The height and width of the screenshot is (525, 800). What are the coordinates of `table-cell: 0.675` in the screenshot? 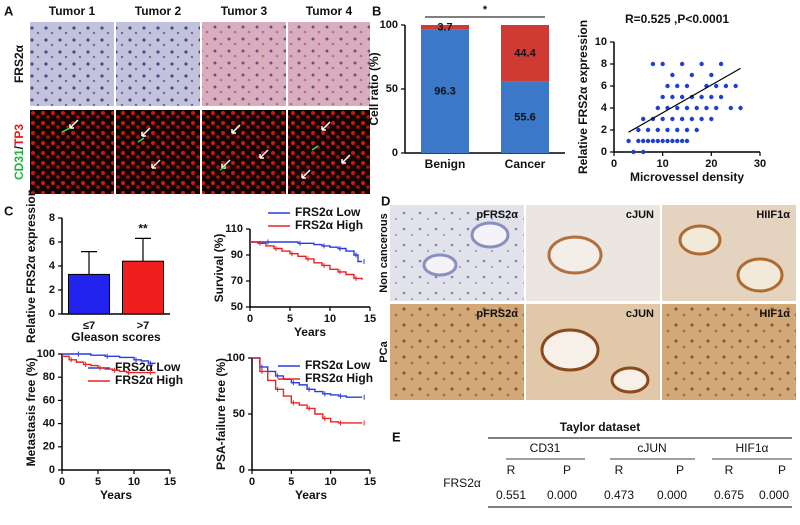 It's located at (729, 495).